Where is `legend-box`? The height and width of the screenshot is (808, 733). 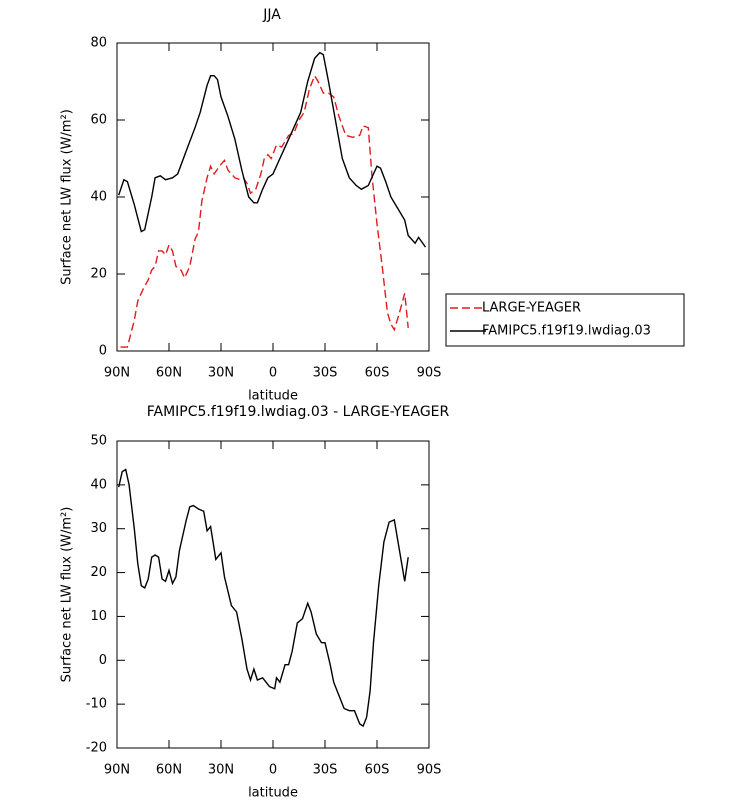 legend-box is located at coordinates (565, 320).